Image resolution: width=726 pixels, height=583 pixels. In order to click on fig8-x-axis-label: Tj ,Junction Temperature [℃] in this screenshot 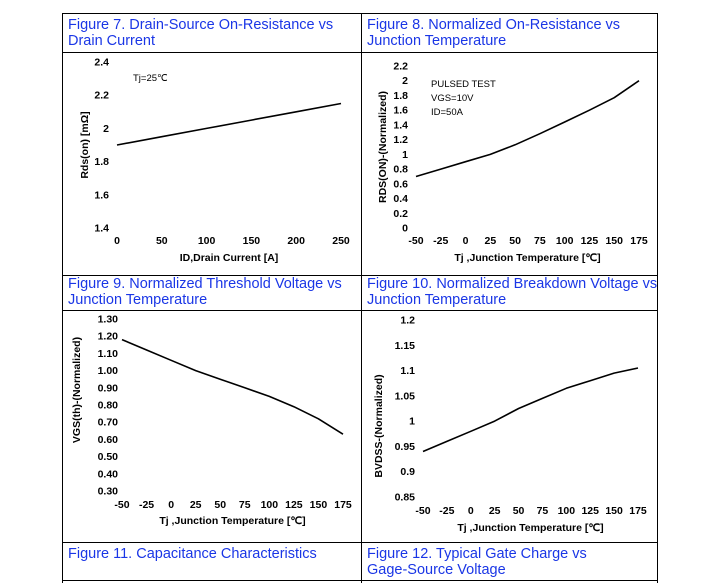, I will do `click(527, 258)`.